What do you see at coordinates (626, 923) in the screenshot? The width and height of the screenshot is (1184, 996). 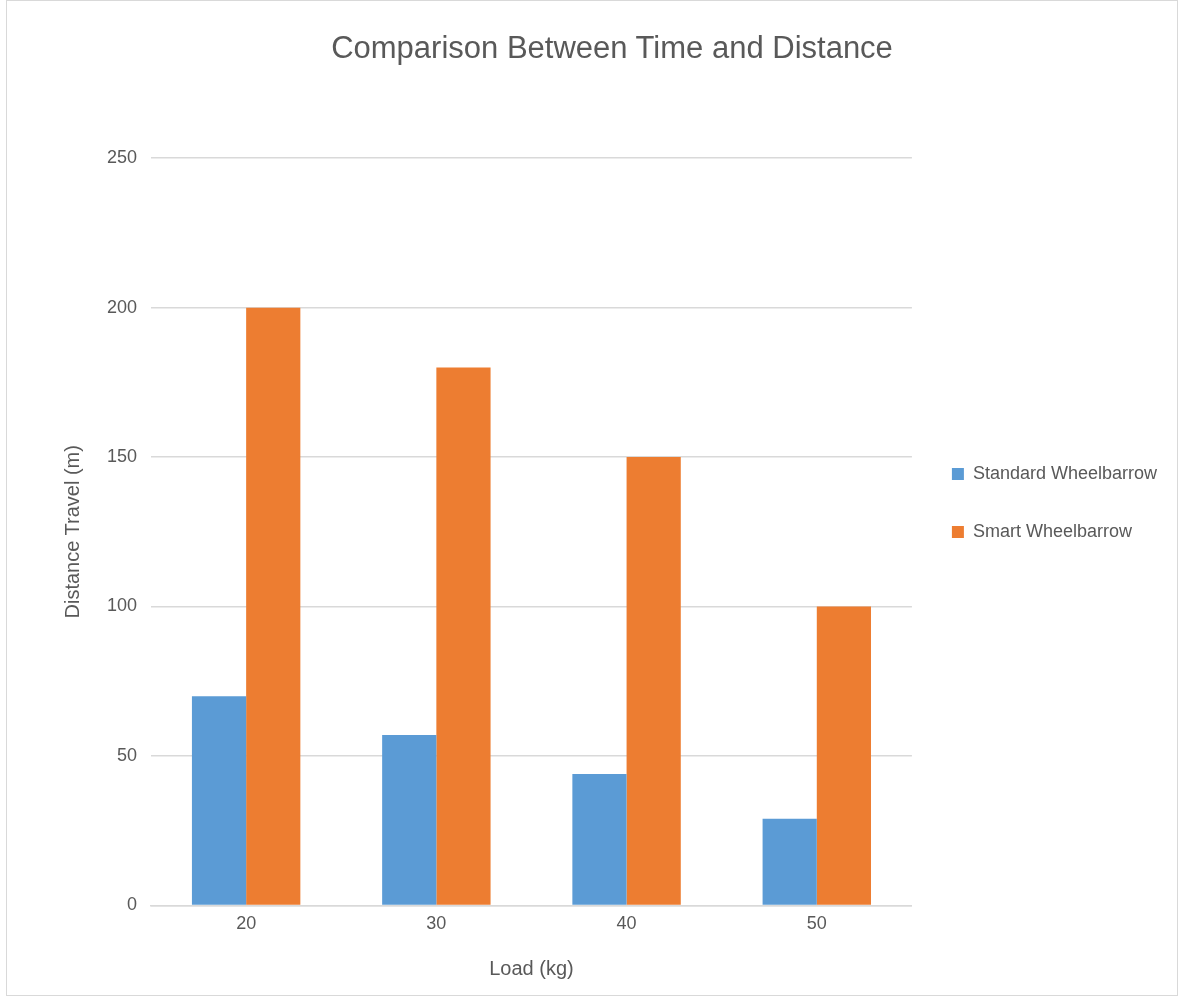 I see `x-tick-label: 40` at bounding box center [626, 923].